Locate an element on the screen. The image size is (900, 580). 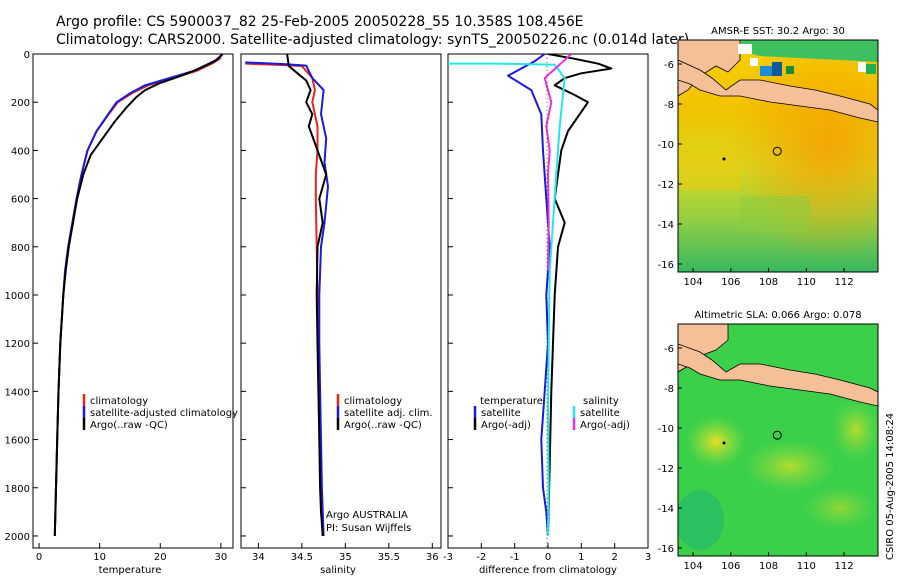
legend-label-s-argo: Argo(-adj) is located at coordinates (605, 425).